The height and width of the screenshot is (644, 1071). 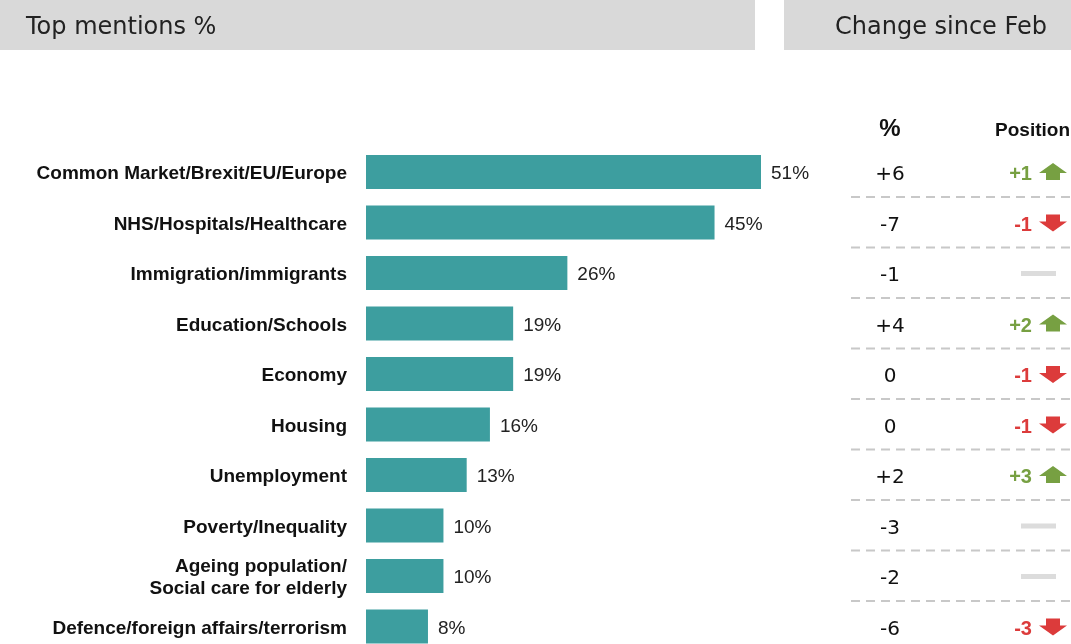 What do you see at coordinates (743, 223) in the screenshot?
I see `data-label: 45%` at bounding box center [743, 223].